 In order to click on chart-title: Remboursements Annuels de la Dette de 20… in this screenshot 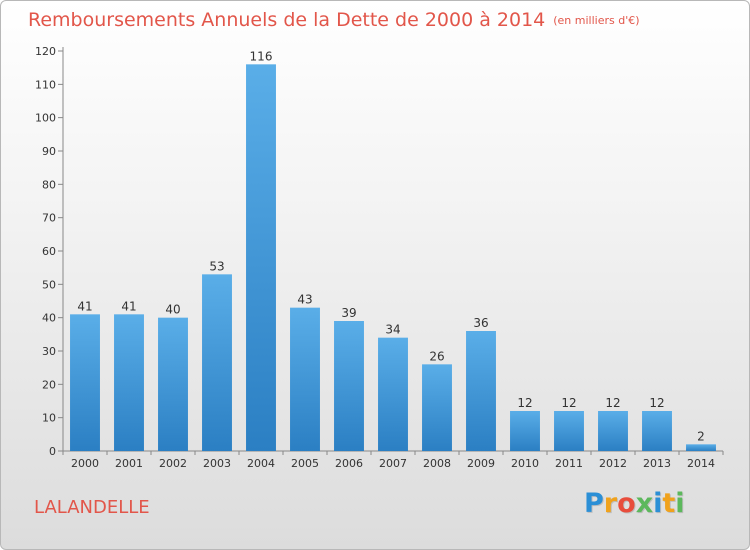, I will do `click(334, 20)`.